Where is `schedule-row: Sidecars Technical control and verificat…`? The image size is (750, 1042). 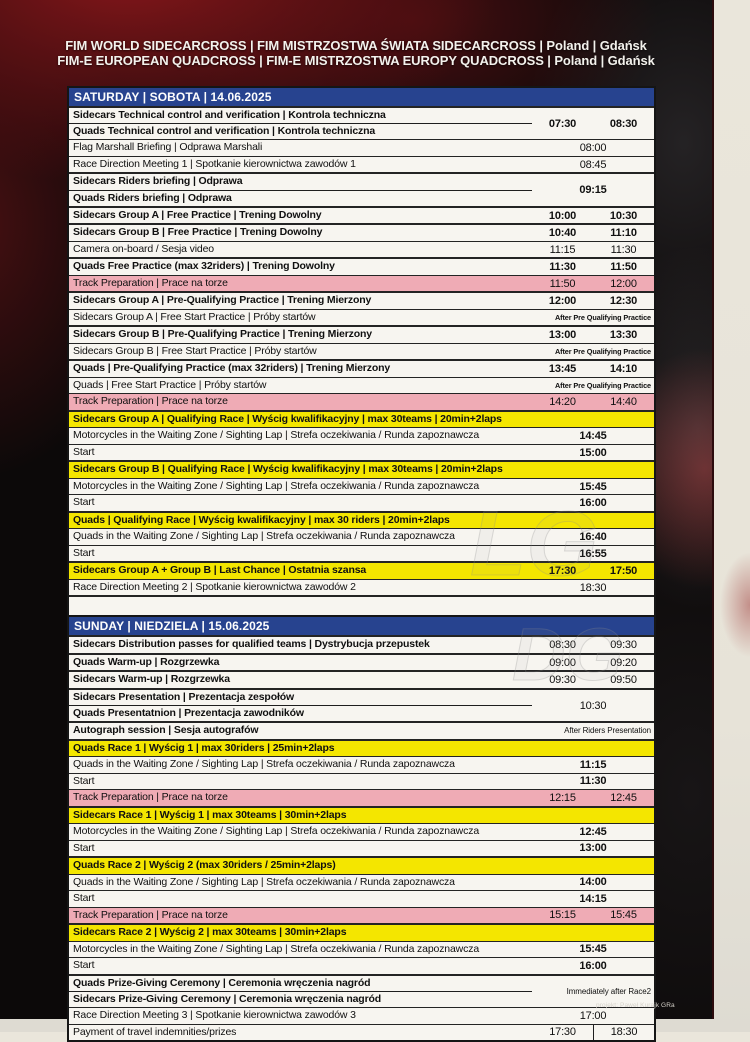 schedule-row: Sidecars Technical control and verificat… is located at coordinates (361, 123).